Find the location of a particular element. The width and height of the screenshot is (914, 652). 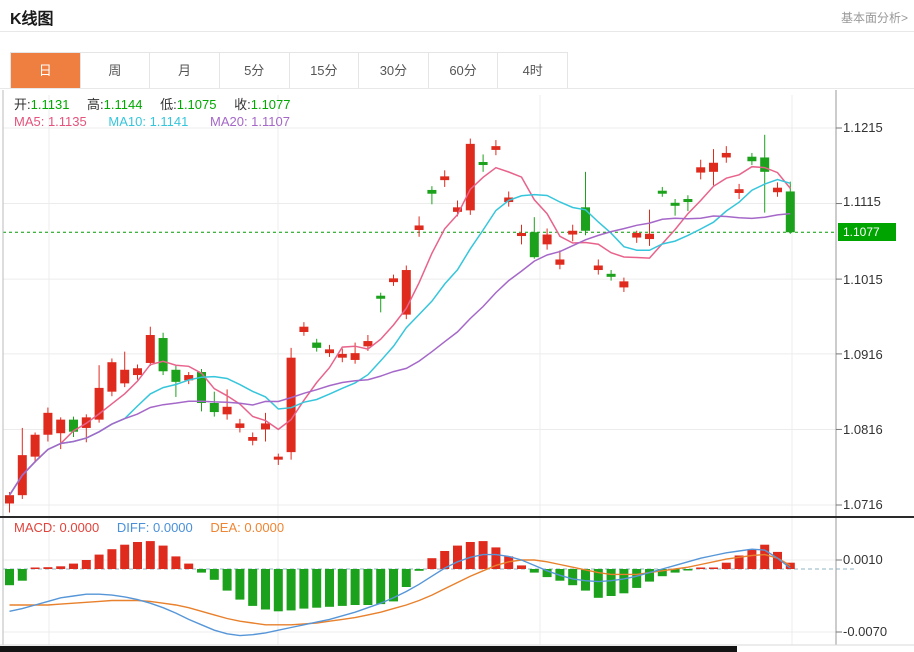

current-price-badge: 1.1077 is located at coordinates (867, 232).